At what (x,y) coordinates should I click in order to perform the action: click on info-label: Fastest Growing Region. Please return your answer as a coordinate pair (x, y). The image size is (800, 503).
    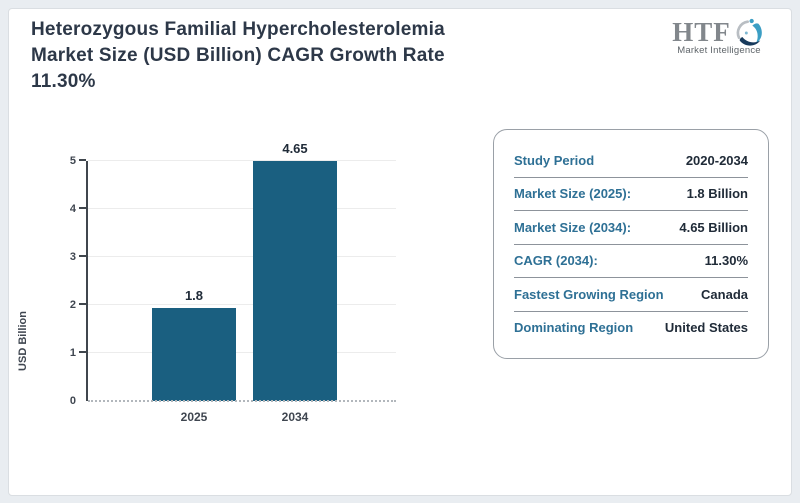
    Looking at the image, I should click on (589, 294).